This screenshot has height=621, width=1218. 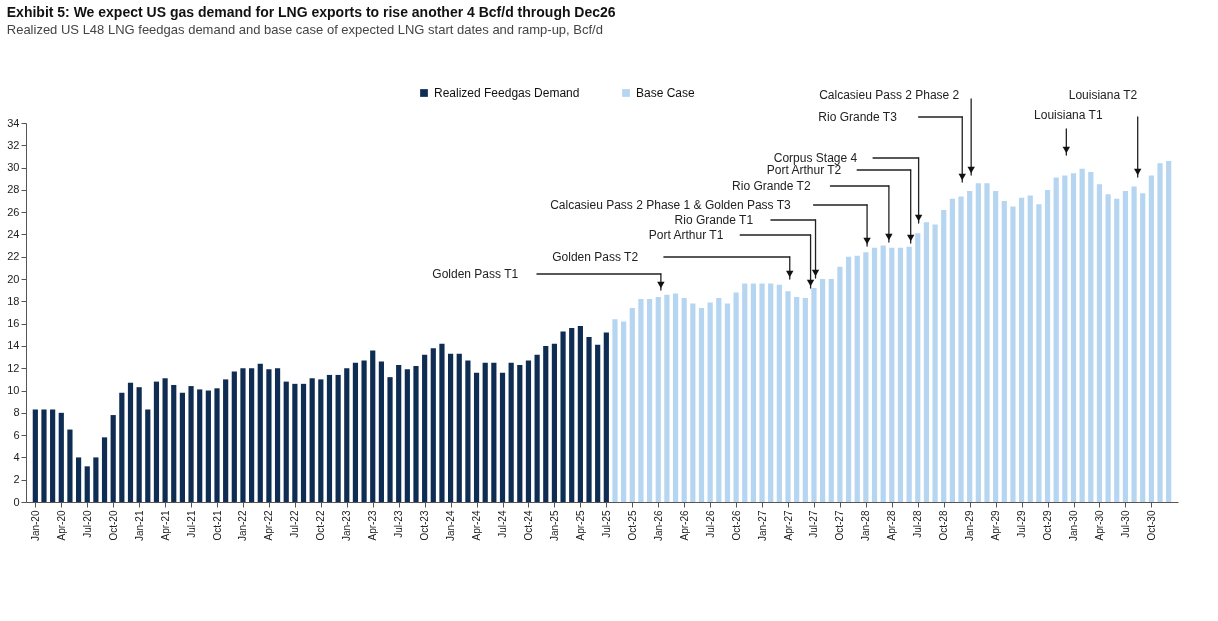 What do you see at coordinates (311, 12) in the screenshot?
I see `chart-title: Exhibit 5: We expect US gas demand for LNG exports to rise another 4 Bcf/d through Dec26` at bounding box center [311, 12].